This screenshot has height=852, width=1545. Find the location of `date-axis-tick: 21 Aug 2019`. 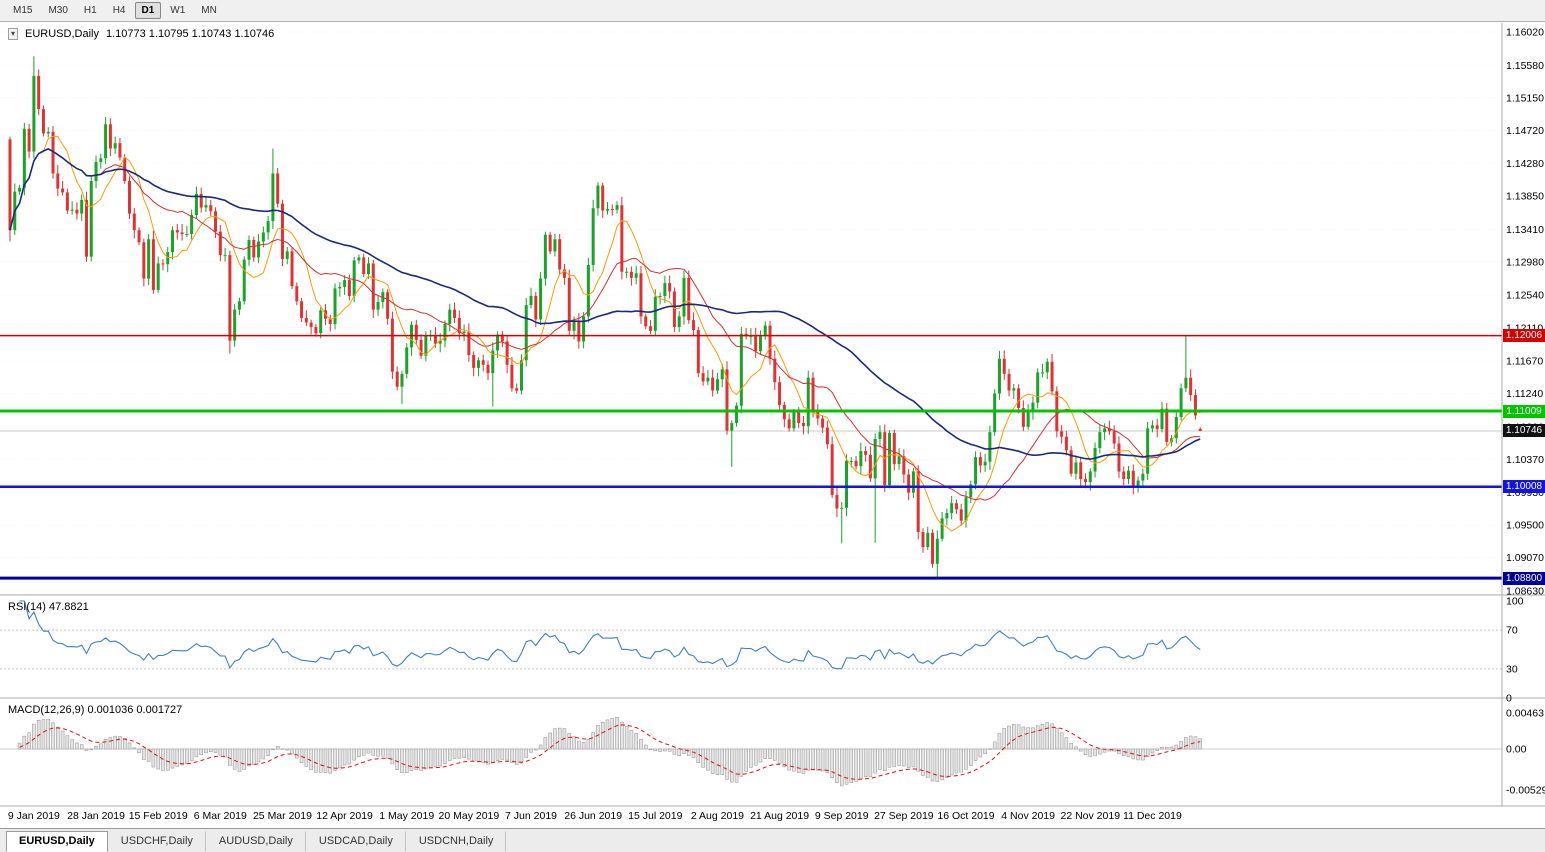

date-axis-tick: 21 Aug 2019 is located at coordinates (779, 816).